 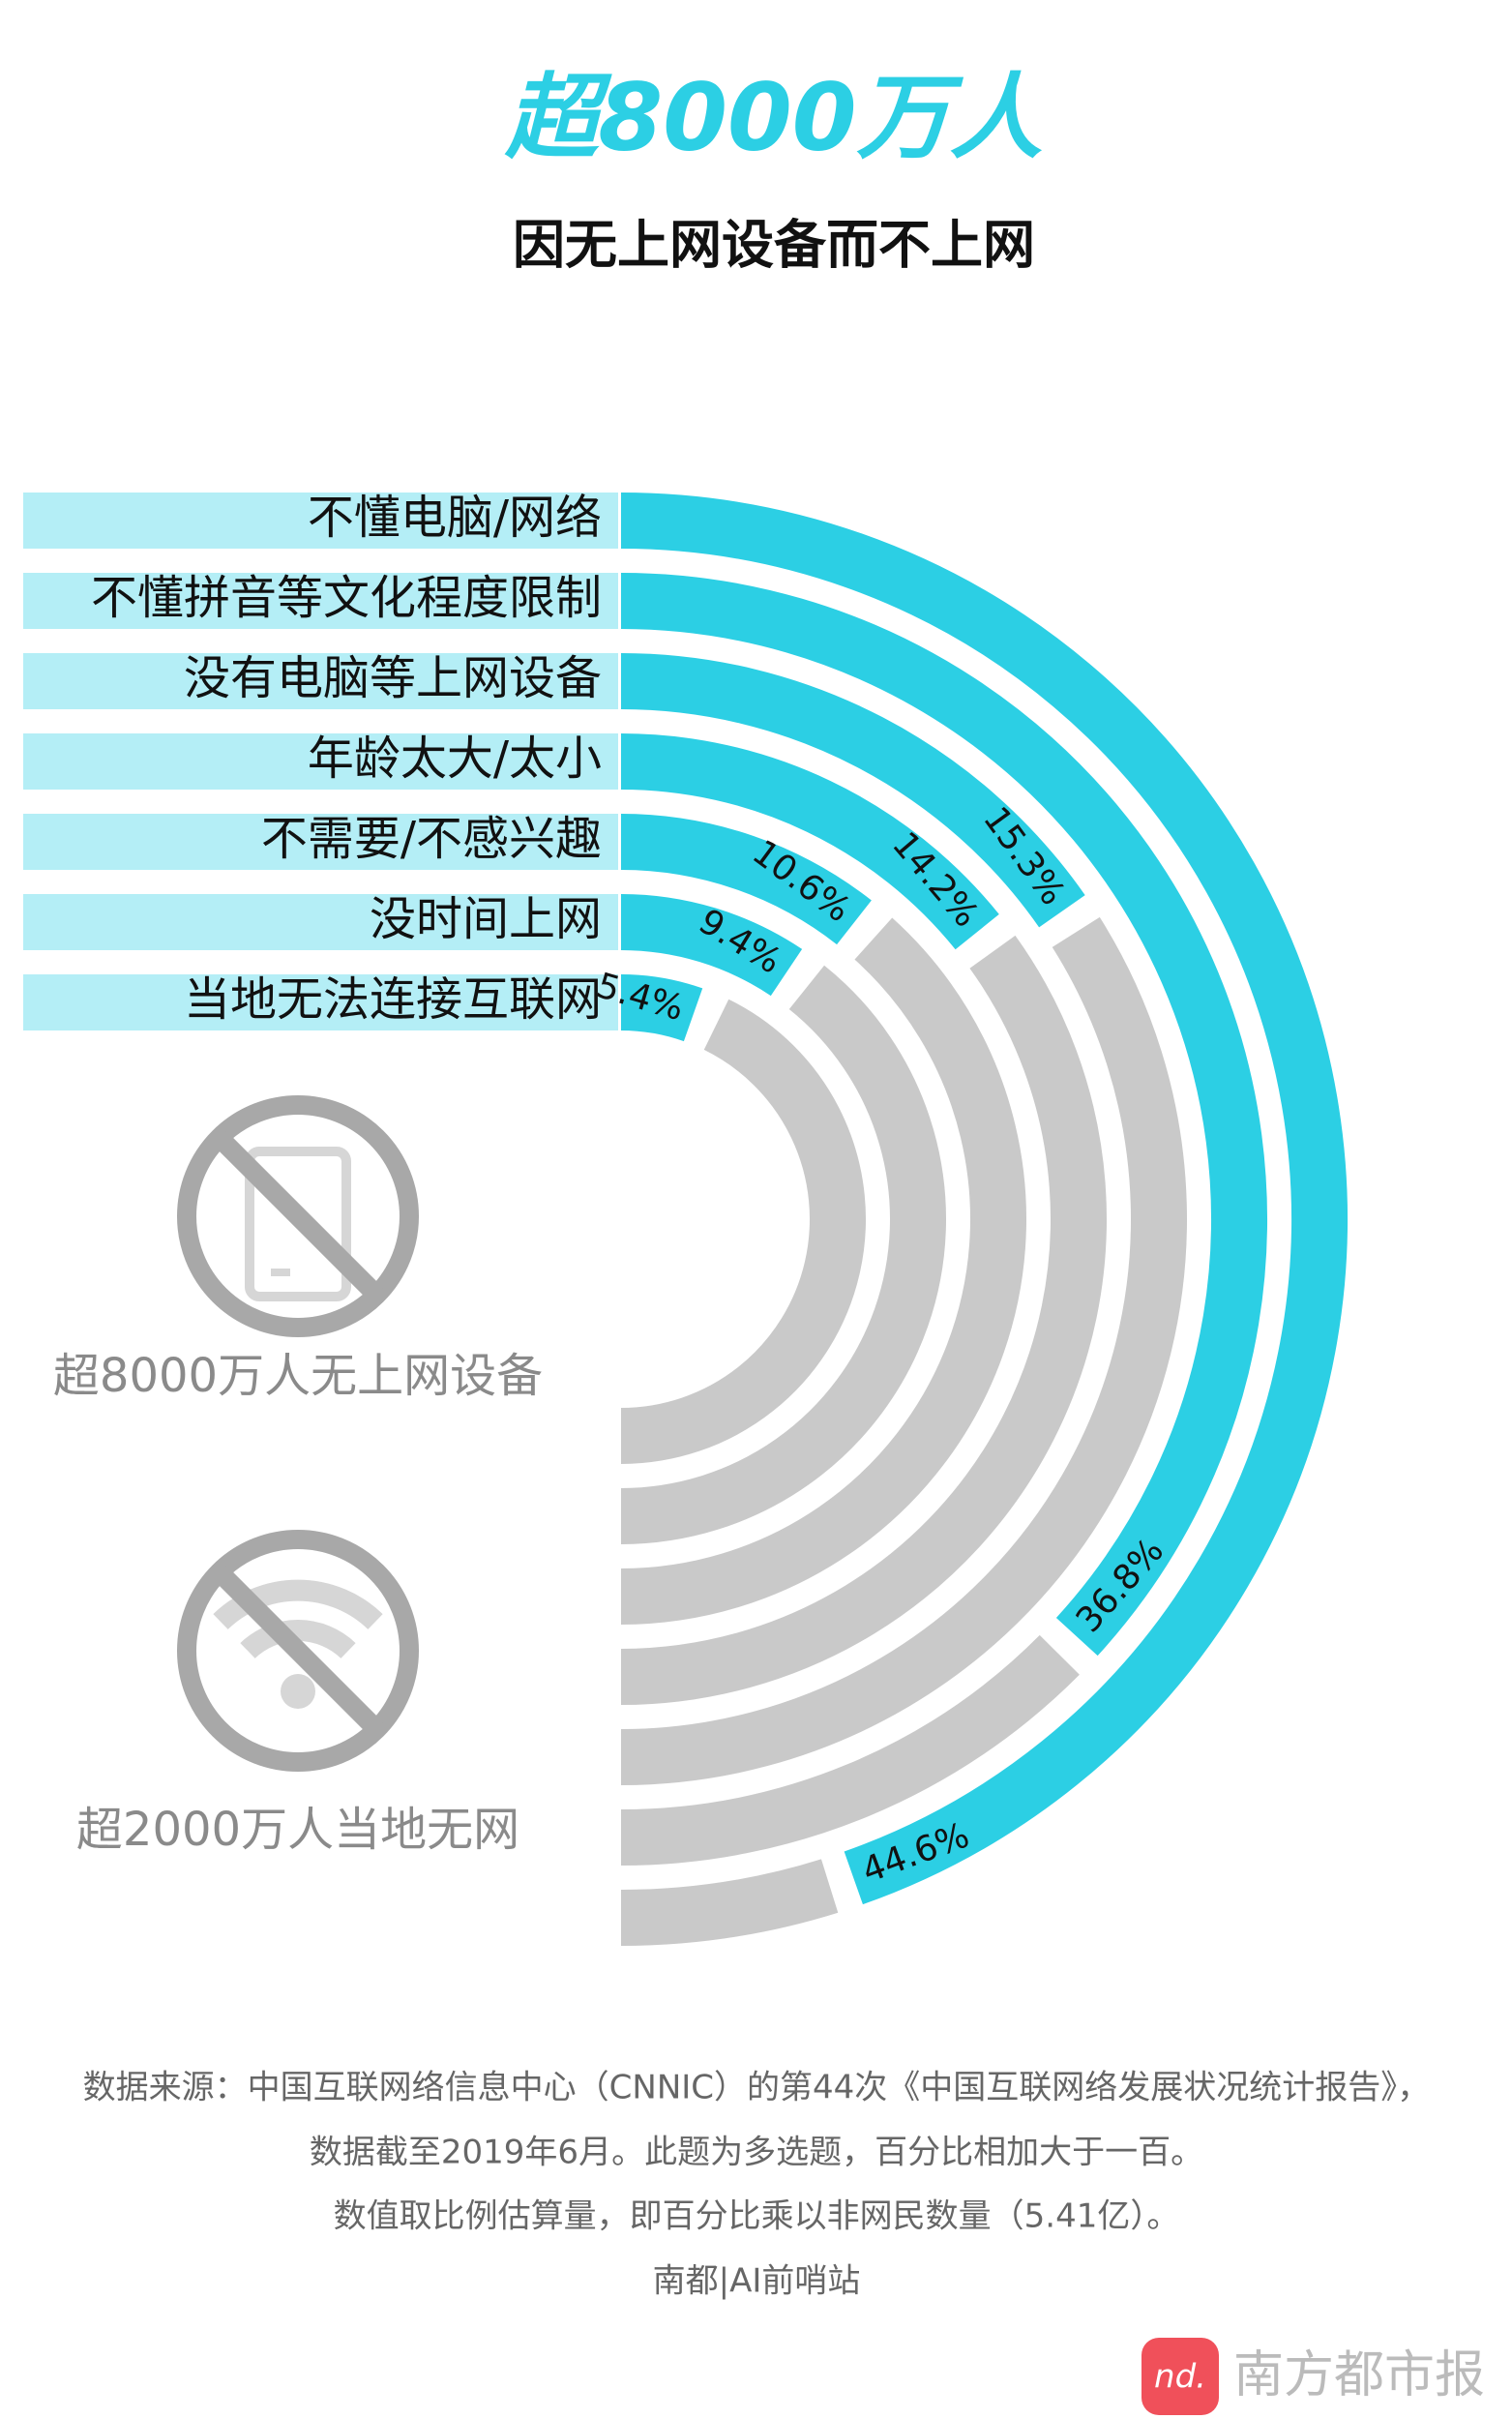 What do you see at coordinates (393, 999) in the screenshot?
I see `category-label: 当地无法连接互联网` at bounding box center [393, 999].